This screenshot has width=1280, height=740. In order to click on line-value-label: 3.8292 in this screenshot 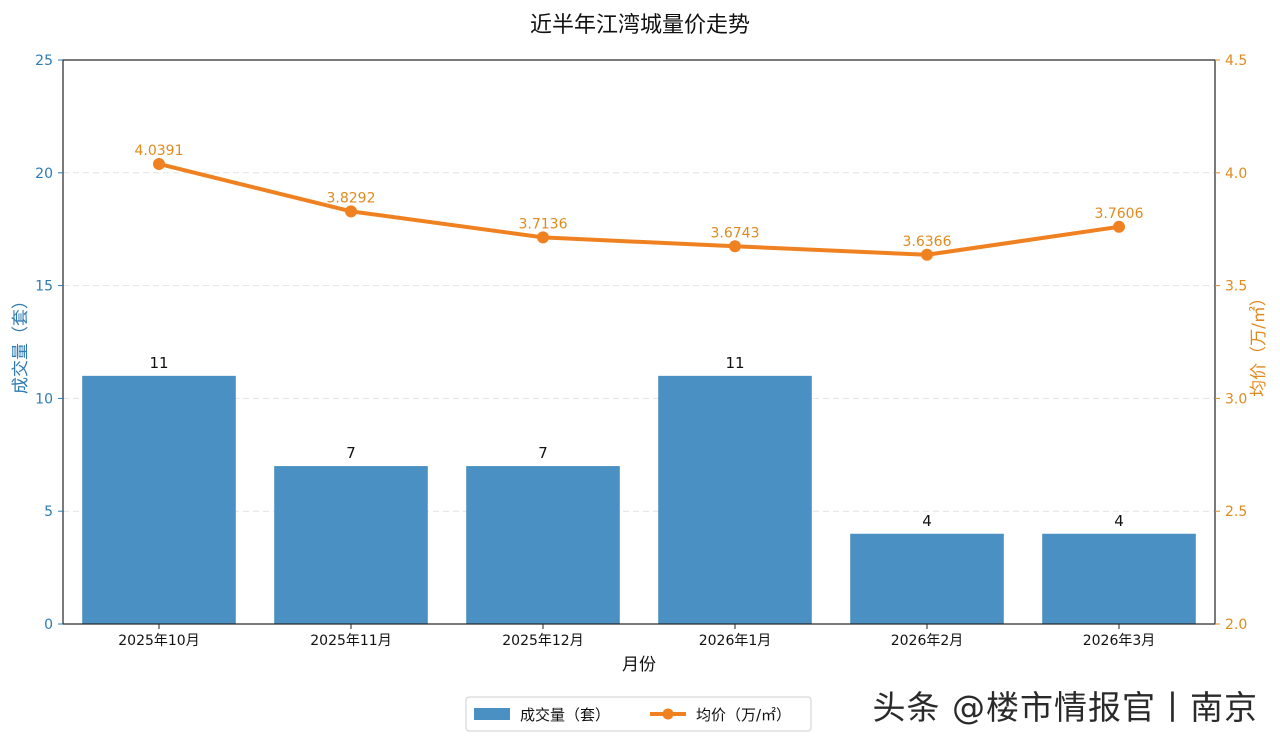, I will do `click(351, 198)`.